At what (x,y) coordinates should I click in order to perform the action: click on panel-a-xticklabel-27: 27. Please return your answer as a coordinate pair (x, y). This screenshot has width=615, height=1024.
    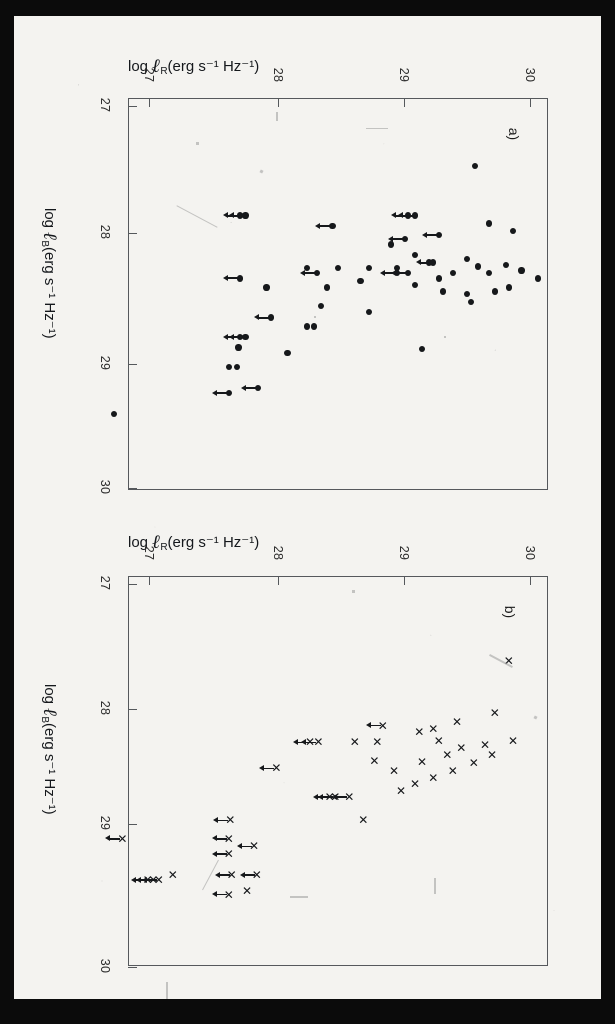
    Looking at the image, I should click on (149, 75).